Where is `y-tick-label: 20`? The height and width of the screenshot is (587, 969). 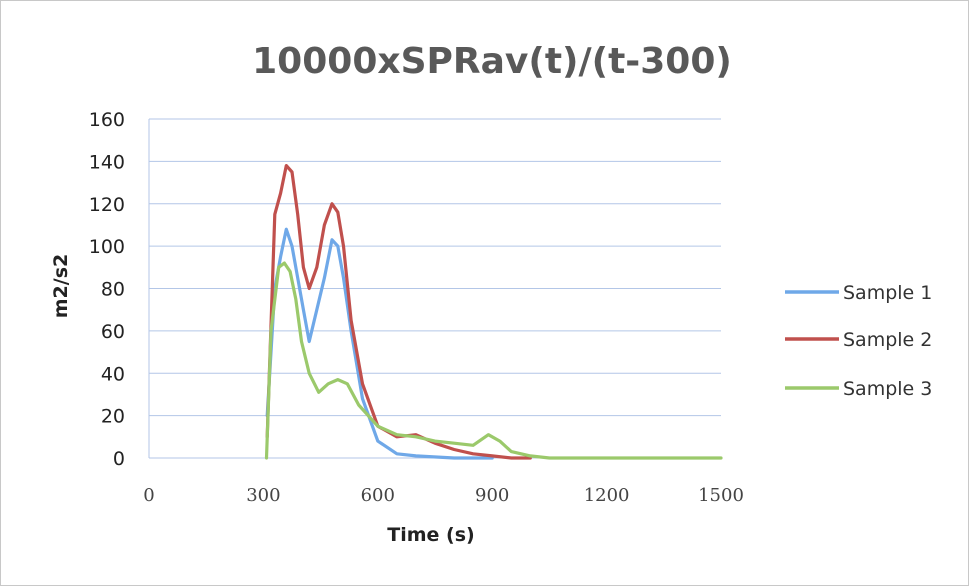 y-tick-label: 20 is located at coordinates (113, 417).